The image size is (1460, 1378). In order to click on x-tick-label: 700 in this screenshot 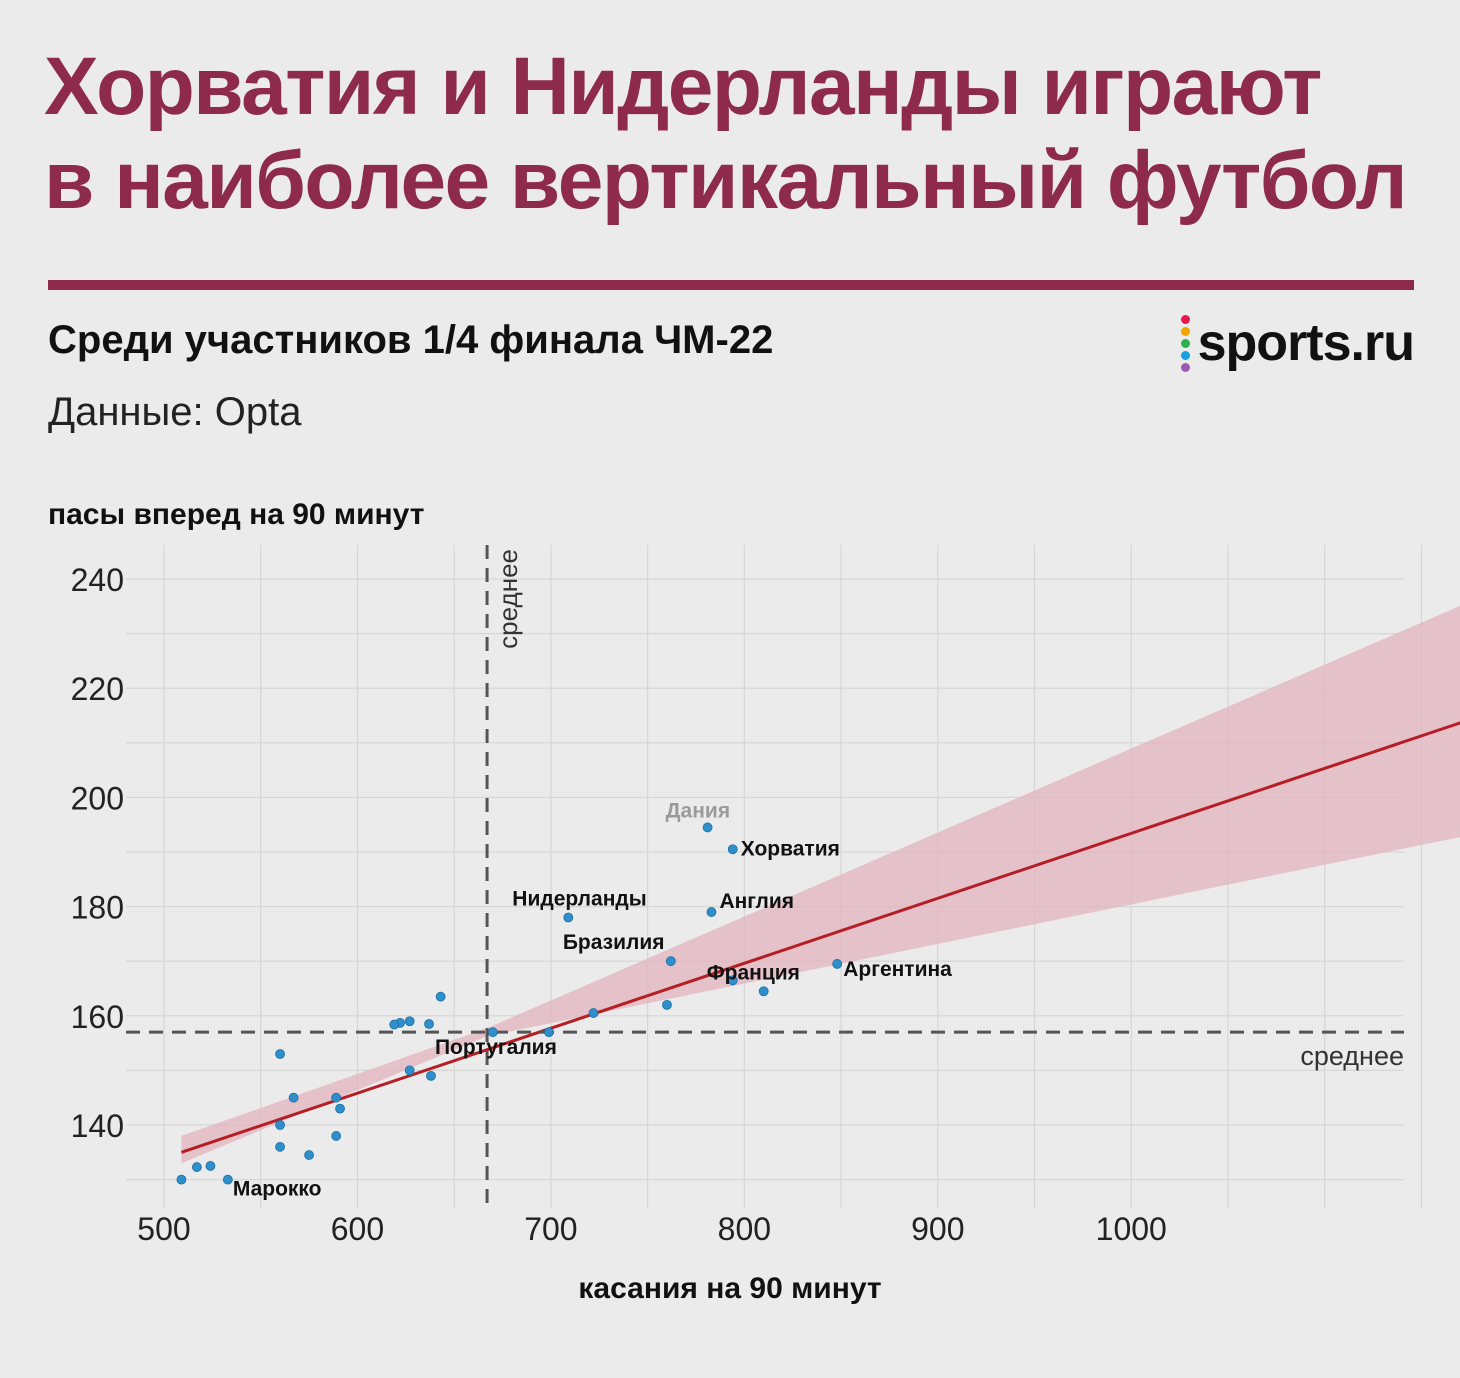, I will do `click(550, 1229)`.